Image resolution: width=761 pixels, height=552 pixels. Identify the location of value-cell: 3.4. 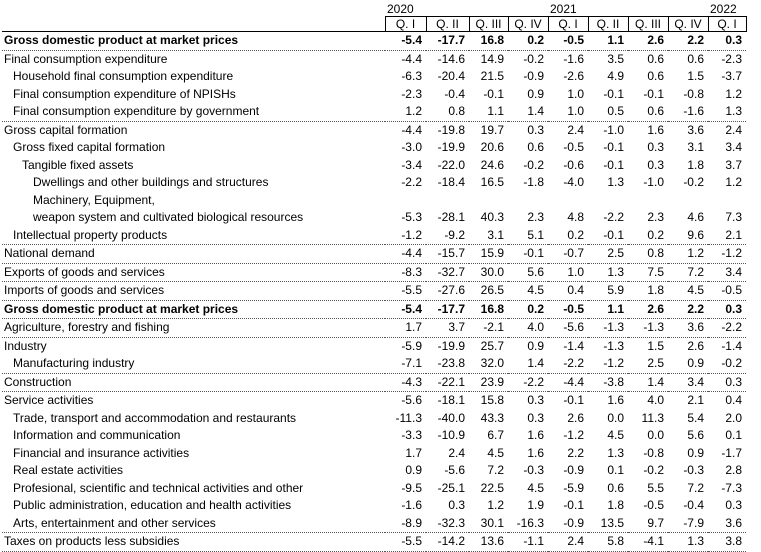
(727, 272).